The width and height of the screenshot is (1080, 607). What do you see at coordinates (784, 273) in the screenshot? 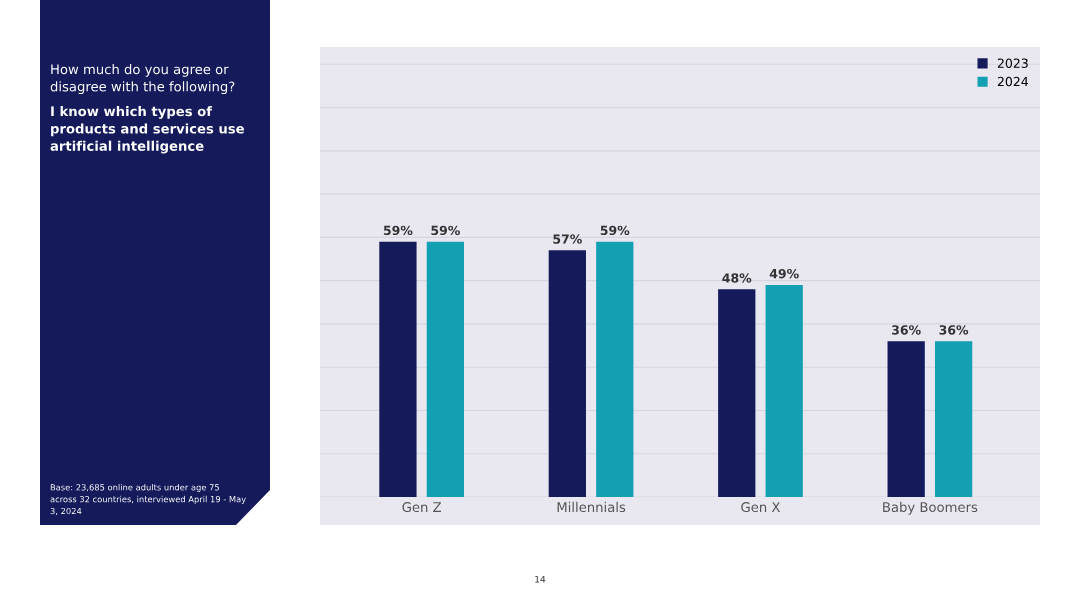
I see `data-label: 49%` at bounding box center [784, 273].